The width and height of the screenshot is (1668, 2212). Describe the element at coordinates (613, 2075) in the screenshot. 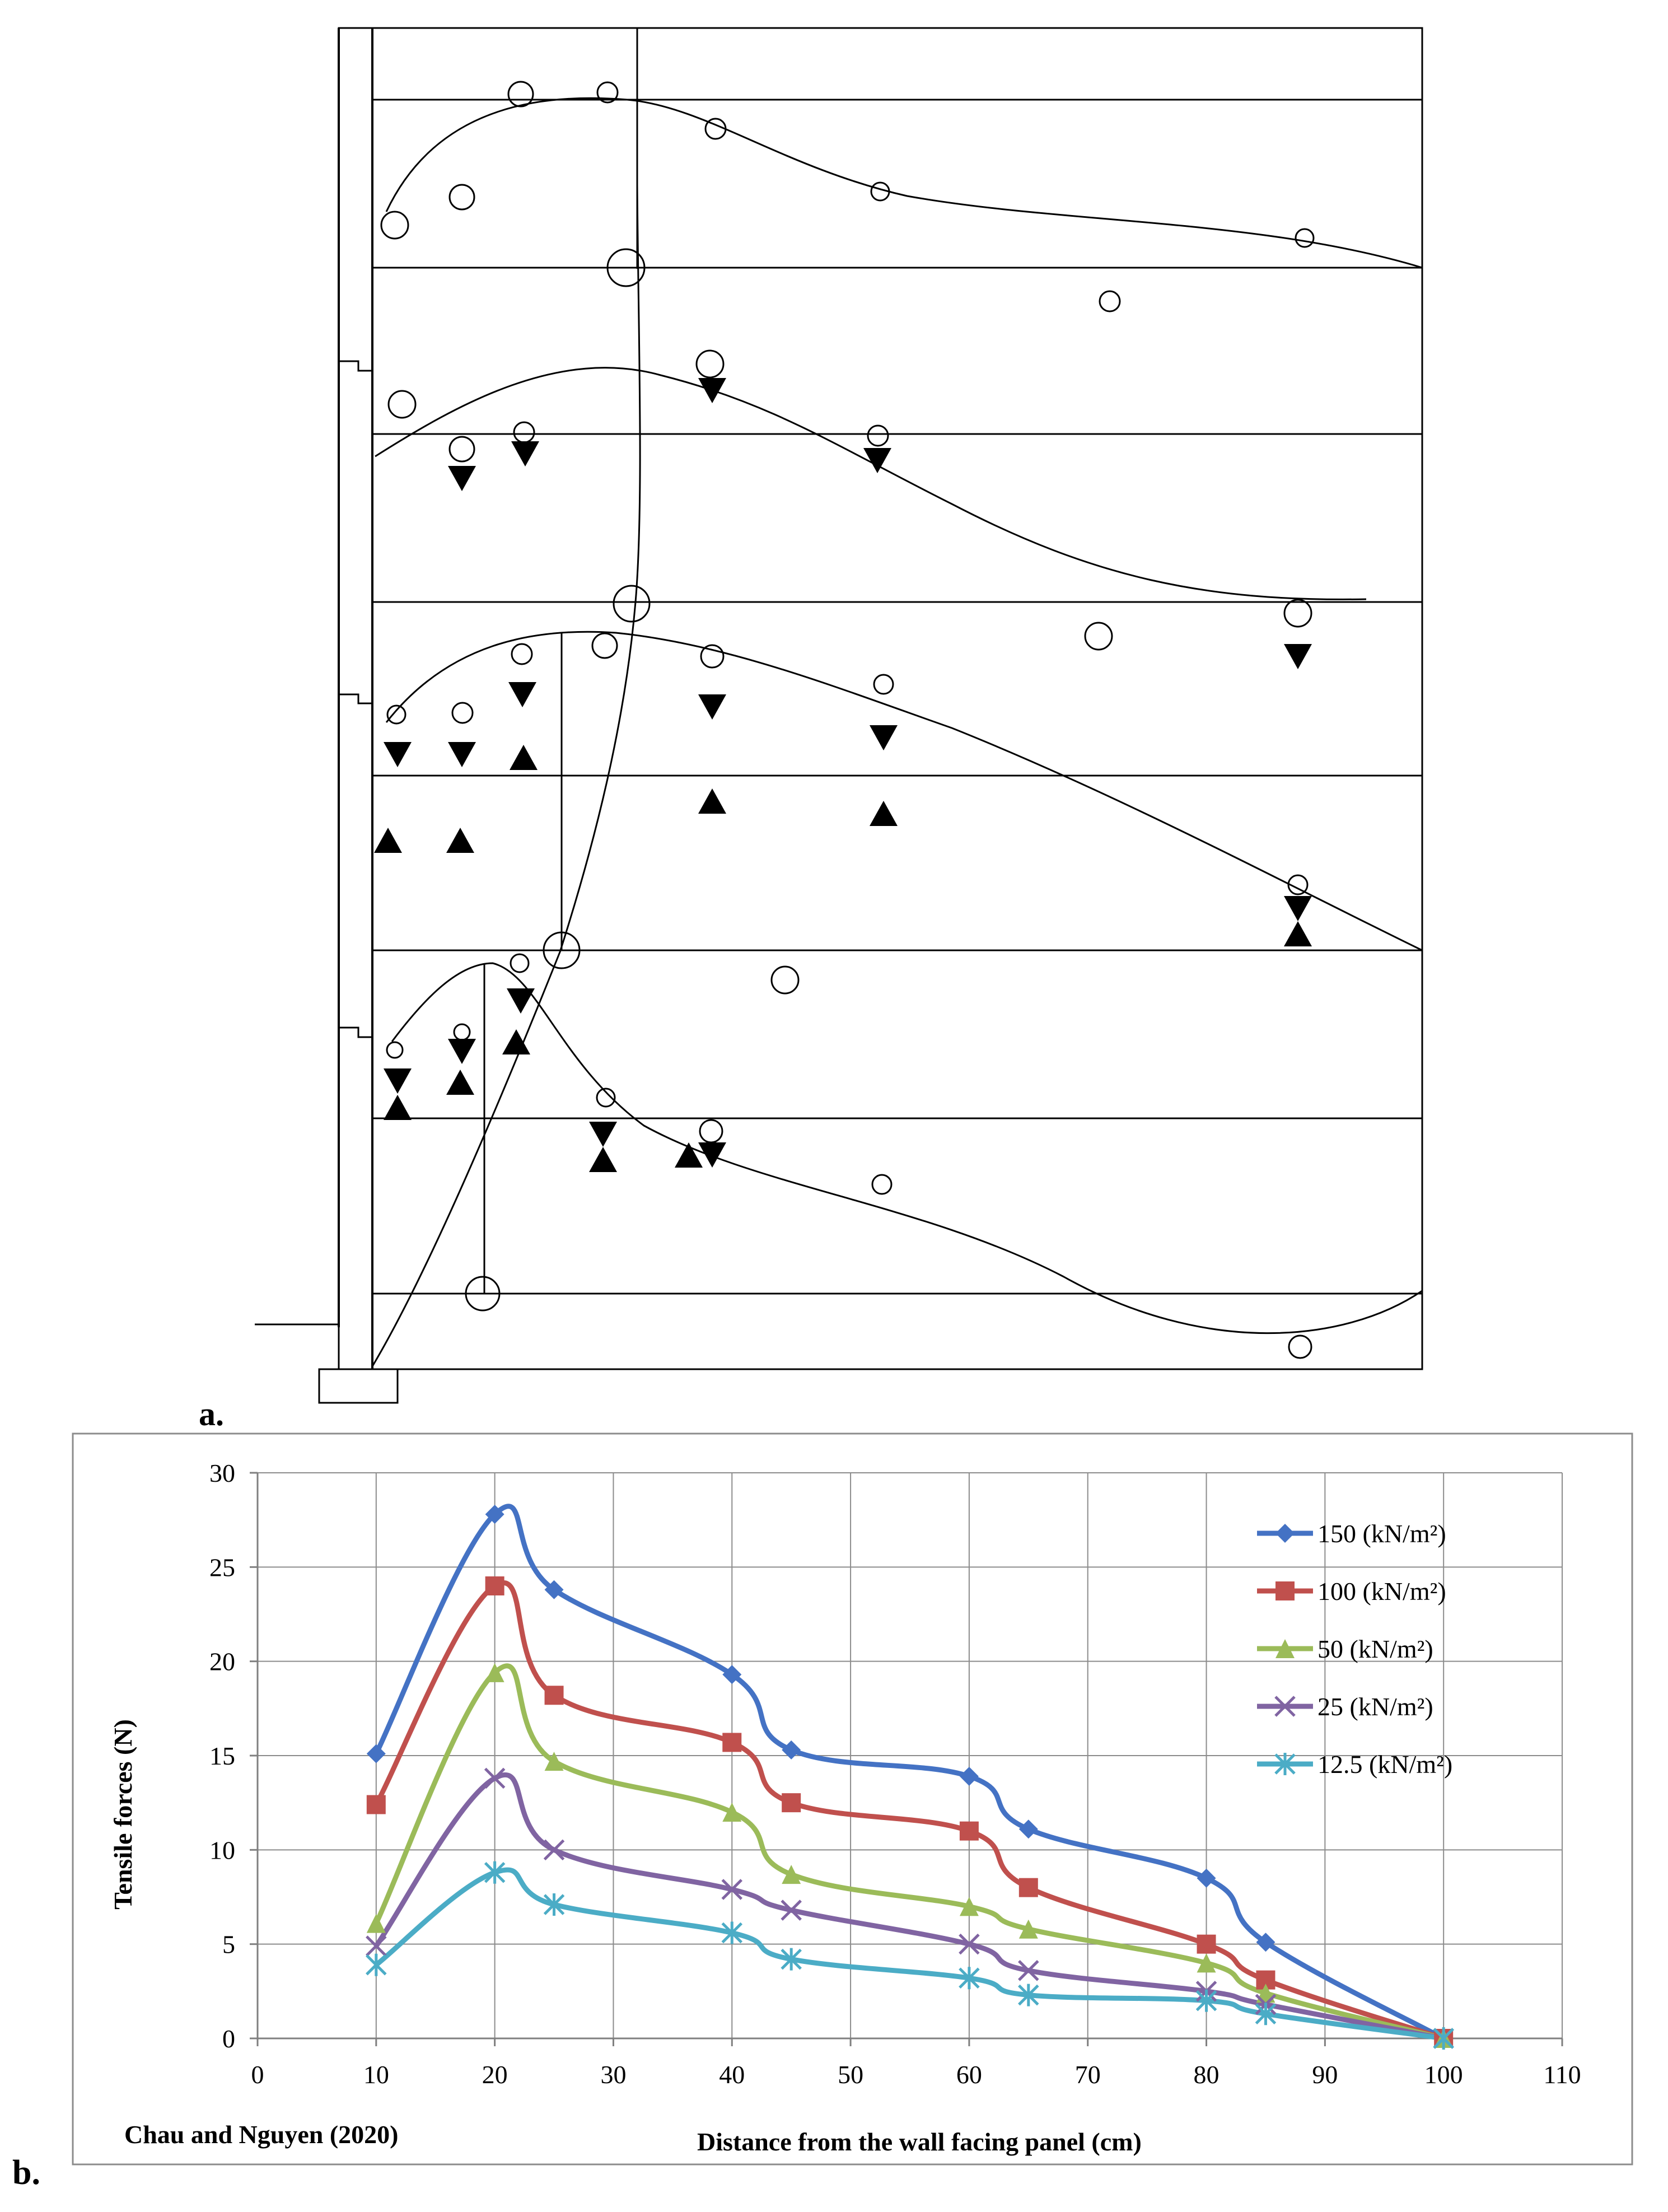

I see `x-tick-label: 30` at that location.